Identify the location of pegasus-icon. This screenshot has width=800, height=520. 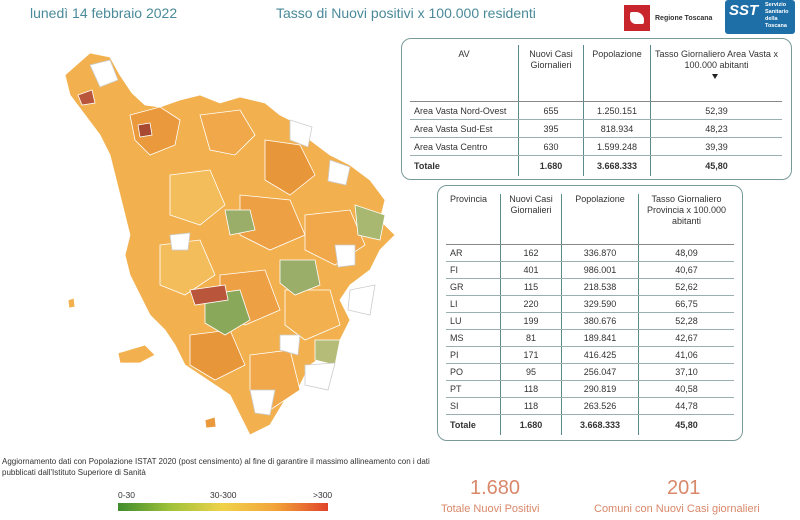
(637, 18).